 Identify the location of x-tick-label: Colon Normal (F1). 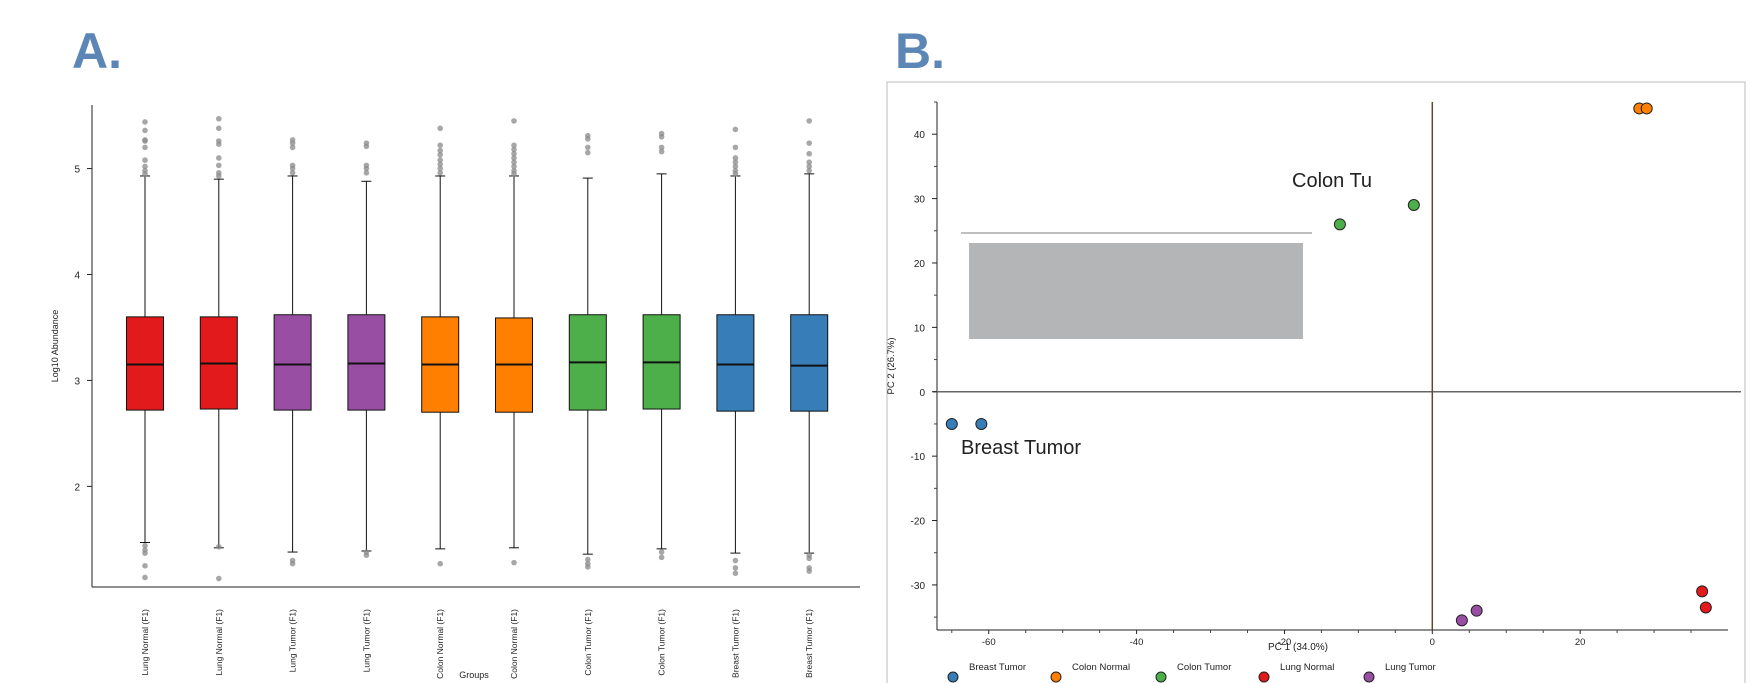
(440, 644).